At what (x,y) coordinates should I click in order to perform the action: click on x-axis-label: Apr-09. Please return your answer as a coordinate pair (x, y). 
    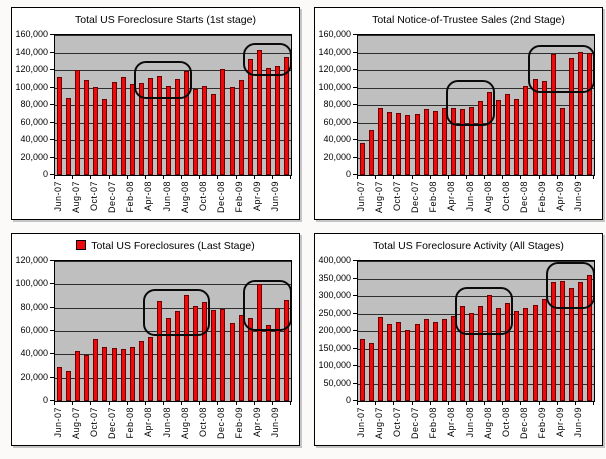
    Looking at the image, I should click on (257, 196).